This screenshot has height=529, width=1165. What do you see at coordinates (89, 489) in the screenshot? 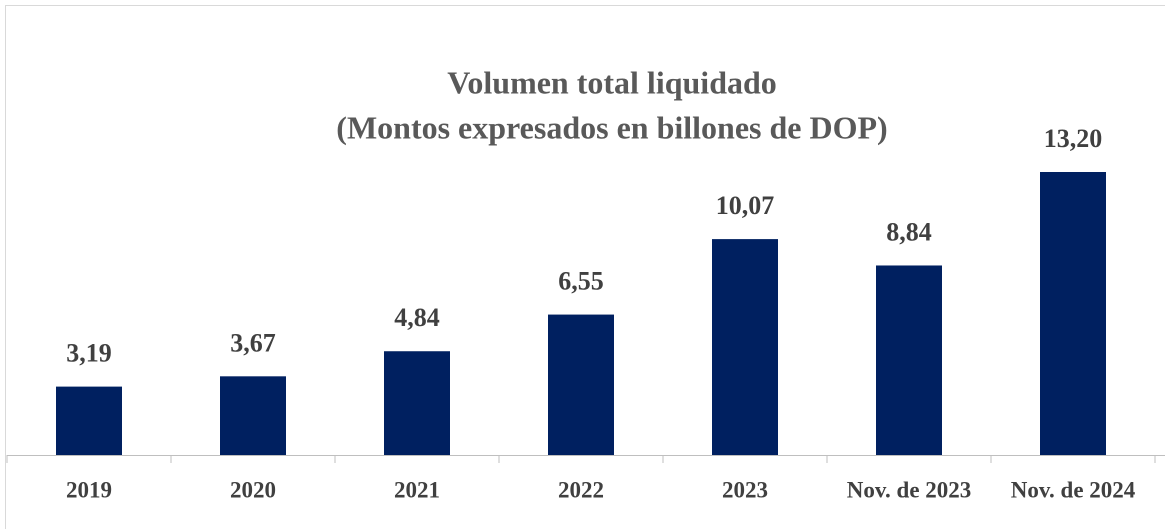
I see `x-tick-label: 2019` at bounding box center [89, 489].